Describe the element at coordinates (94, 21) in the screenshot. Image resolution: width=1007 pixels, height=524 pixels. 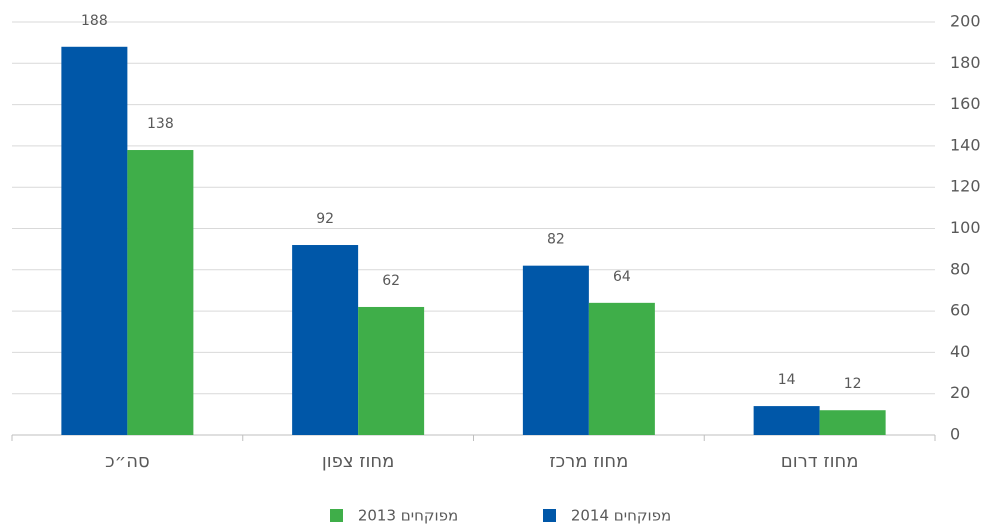
I see `data-label: 188` at that location.